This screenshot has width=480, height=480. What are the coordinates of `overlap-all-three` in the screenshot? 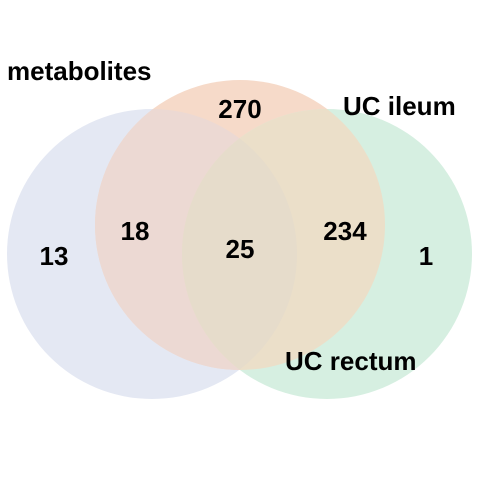 It's located at (239, 239).